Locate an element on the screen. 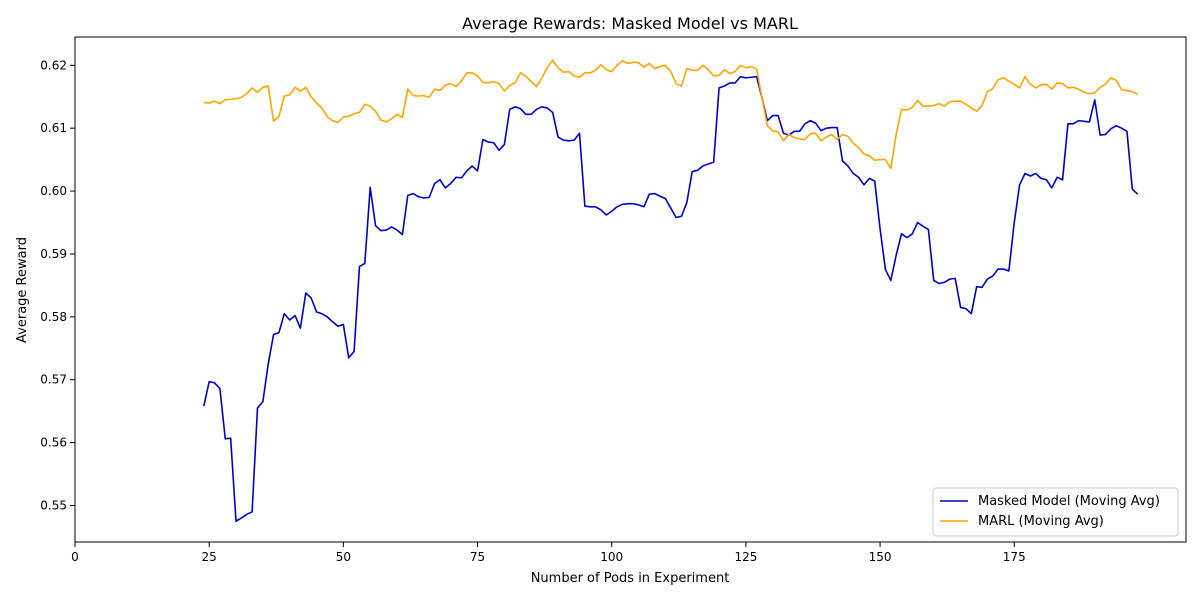 This screenshot has width=1200, height=600. x-tick-label: 100 is located at coordinates (611, 557).